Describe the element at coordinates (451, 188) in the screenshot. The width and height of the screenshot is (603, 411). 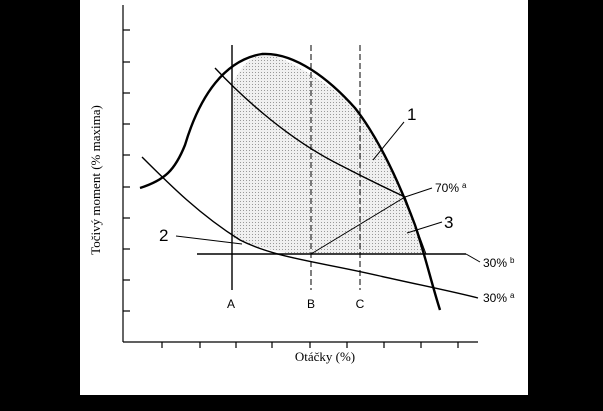
I see `curve-label: 70% a` at that location.